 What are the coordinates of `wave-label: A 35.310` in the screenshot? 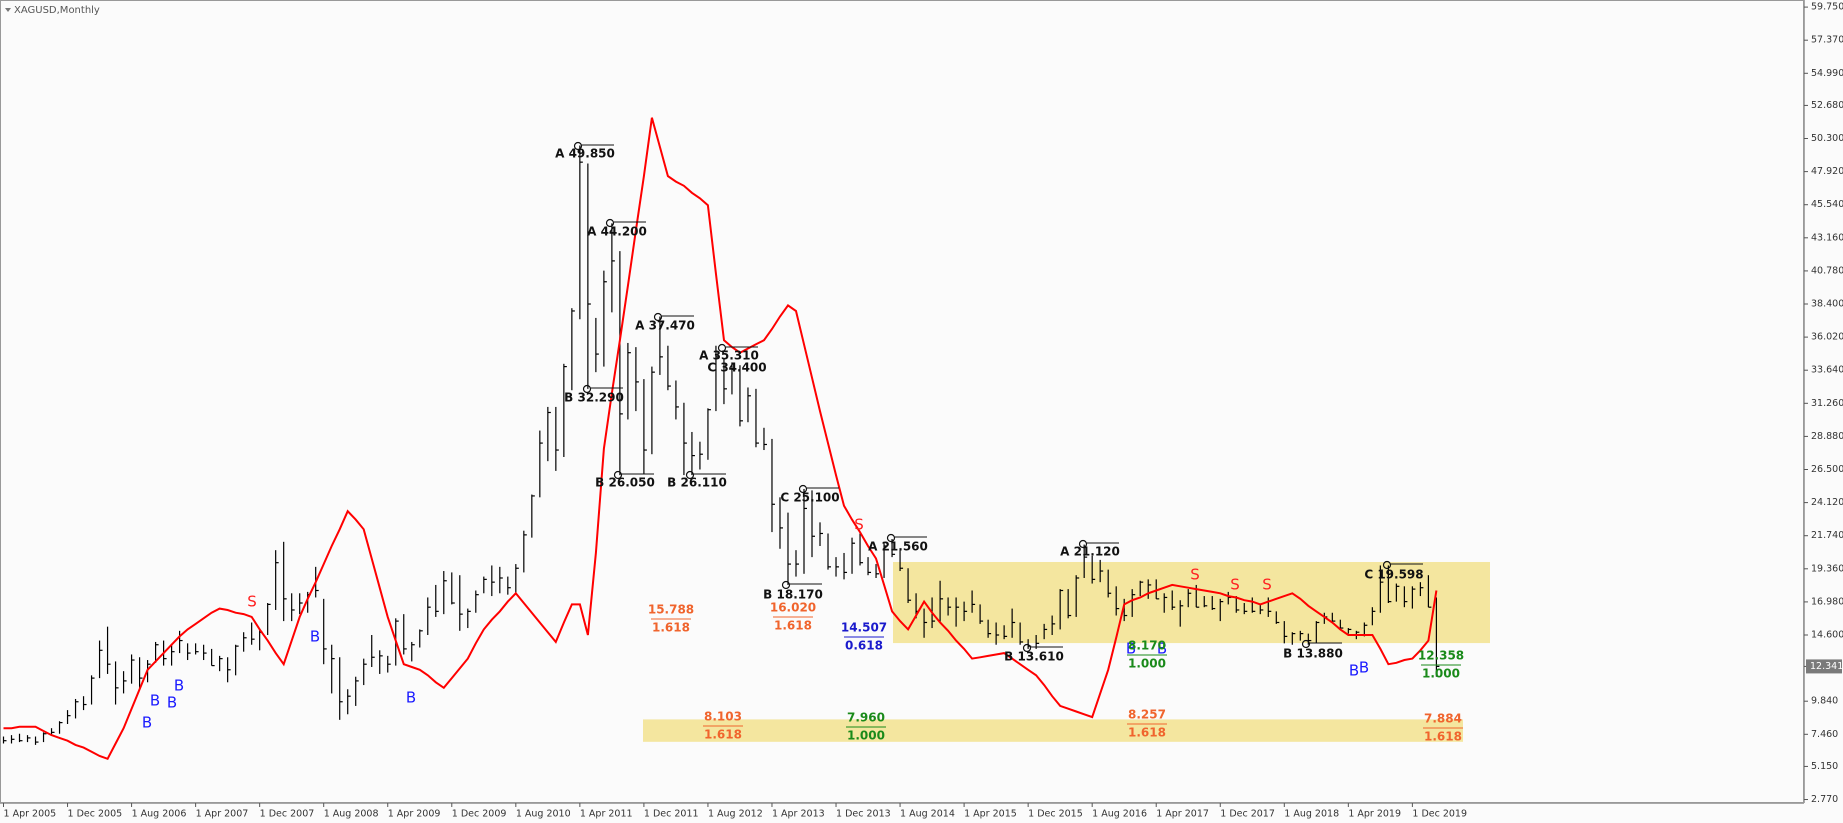 It's located at (729, 356).